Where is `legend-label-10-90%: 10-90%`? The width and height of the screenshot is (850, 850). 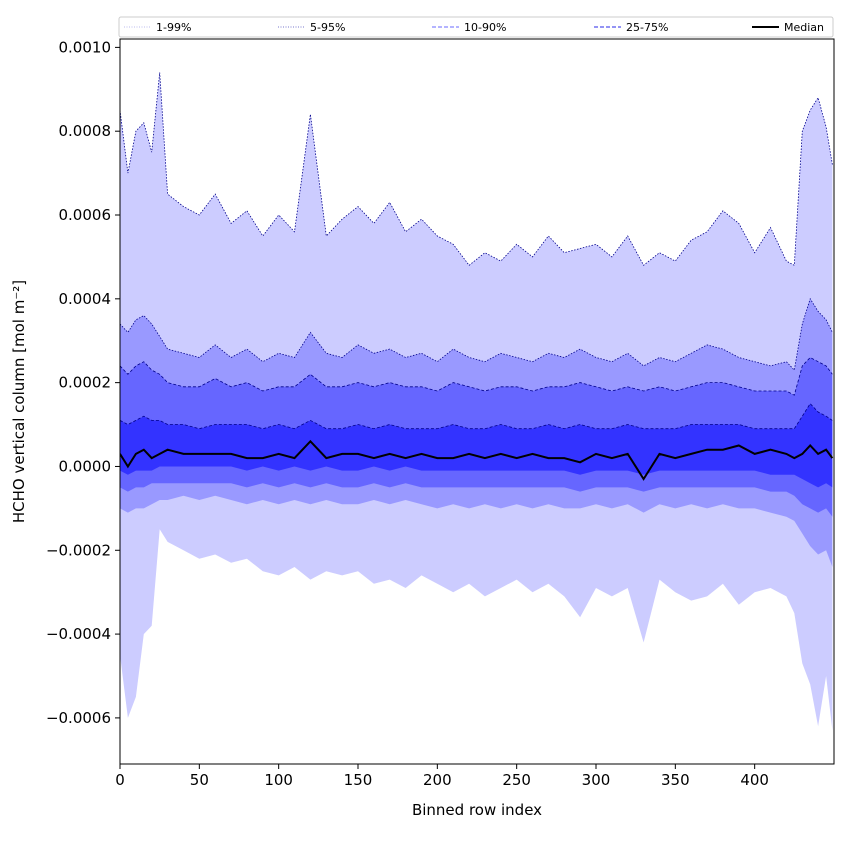 legend-label-10-90%: 10-90% is located at coordinates (485, 27).